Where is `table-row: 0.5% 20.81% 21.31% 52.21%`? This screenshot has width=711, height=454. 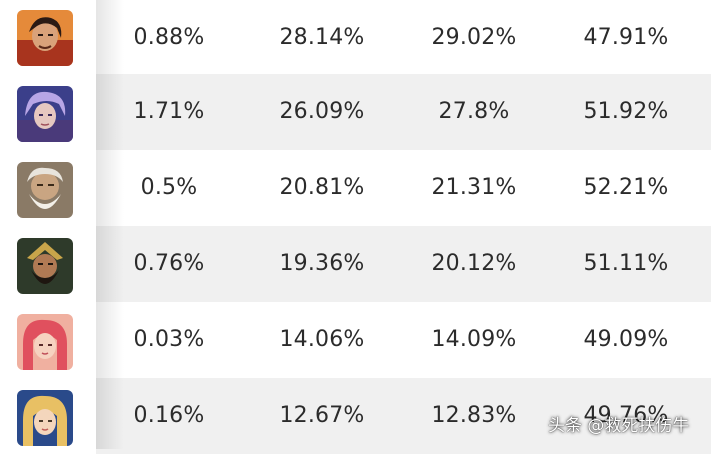
table-row: 0.5% 20.81% 21.31% 52.21% is located at coordinates (403, 188).